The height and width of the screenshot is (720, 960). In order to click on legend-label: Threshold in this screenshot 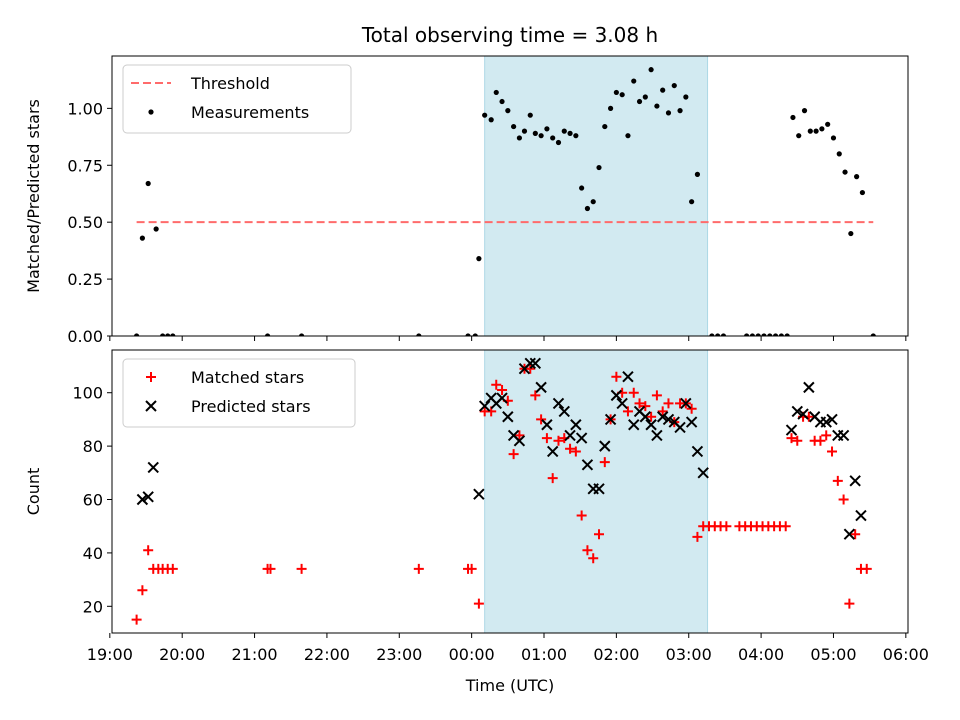, I will do `click(230, 83)`.